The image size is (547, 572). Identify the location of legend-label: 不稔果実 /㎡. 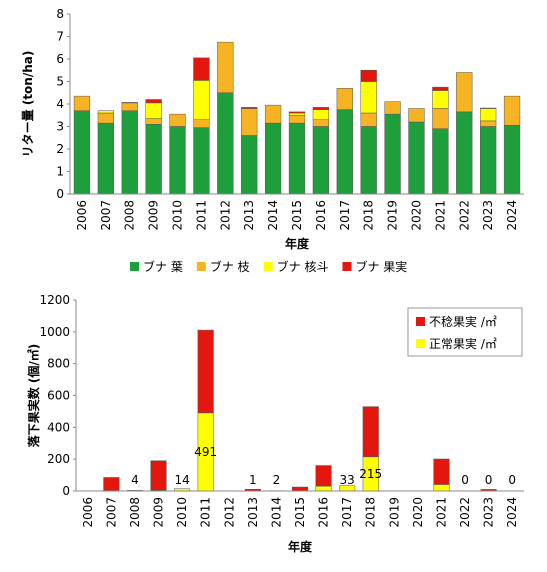
(463, 321).